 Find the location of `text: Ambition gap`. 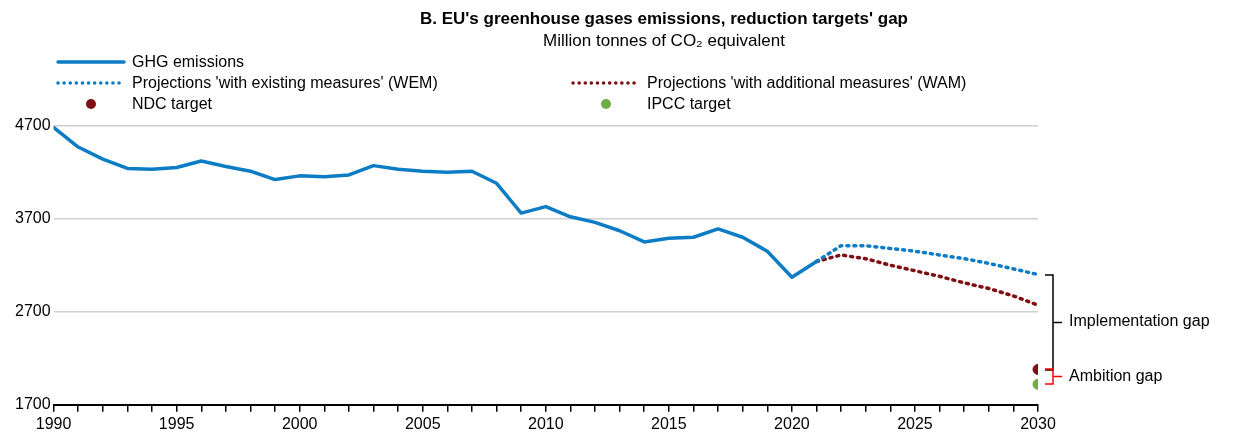

text: Ambition gap is located at coordinates (1116, 376).